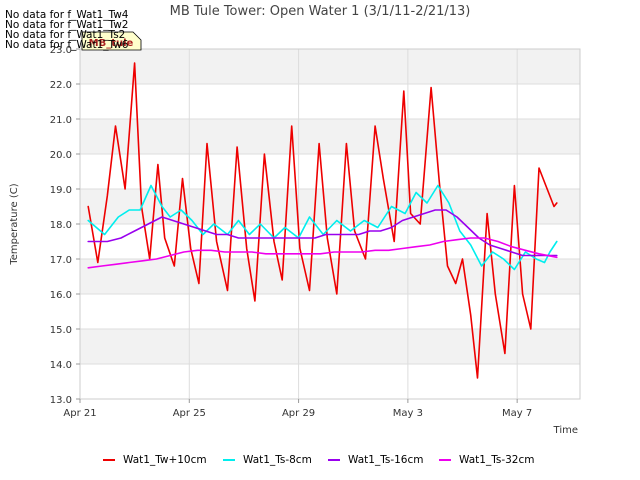 This screenshot has height=480, width=640. What do you see at coordinates (61, 330) in the screenshot?
I see `y-tick-label: 15.0` at bounding box center [61, 330].